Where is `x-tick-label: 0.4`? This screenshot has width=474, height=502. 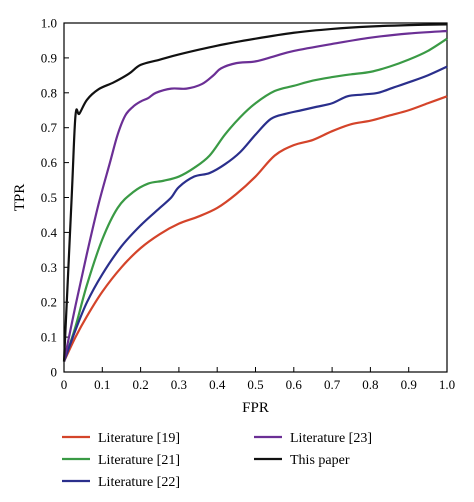
x-tick-label: 0.4 is located at coordinates (217, 384).